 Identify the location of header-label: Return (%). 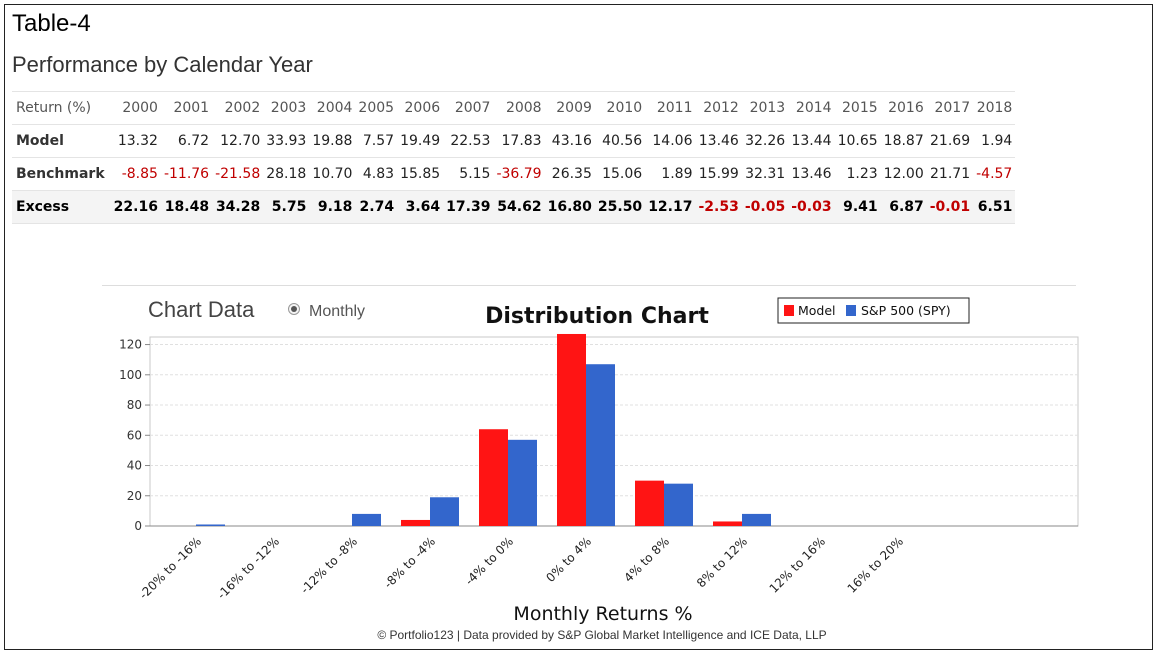
(61, 108).